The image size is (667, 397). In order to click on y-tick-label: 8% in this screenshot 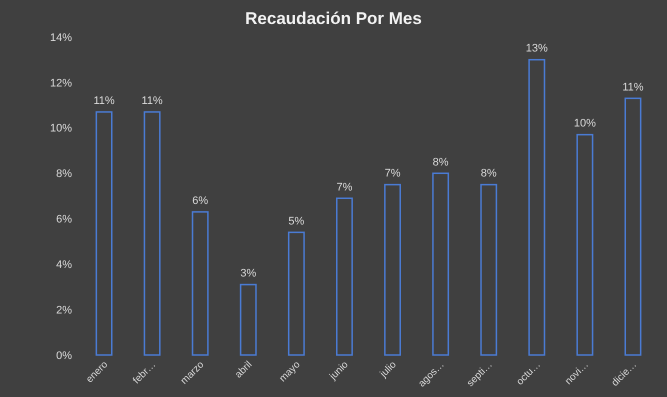, I will do `click(64, 174)`.